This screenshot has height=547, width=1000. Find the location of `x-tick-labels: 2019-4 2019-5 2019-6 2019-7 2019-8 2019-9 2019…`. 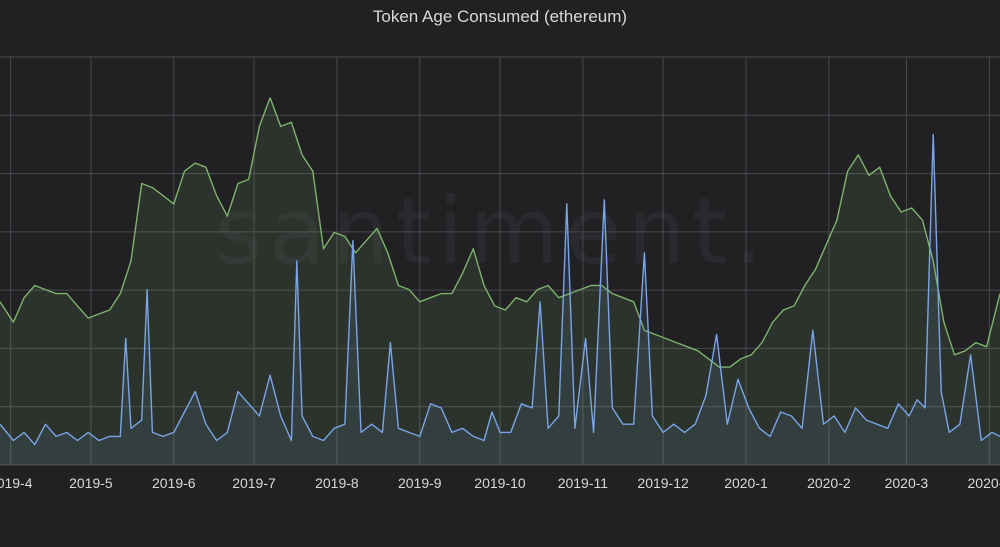

x-tick-labels: 2019-4 2019-5 2019-6 2019-7 2019-8 2019-9 2019… is located at coordinates (500, 483).